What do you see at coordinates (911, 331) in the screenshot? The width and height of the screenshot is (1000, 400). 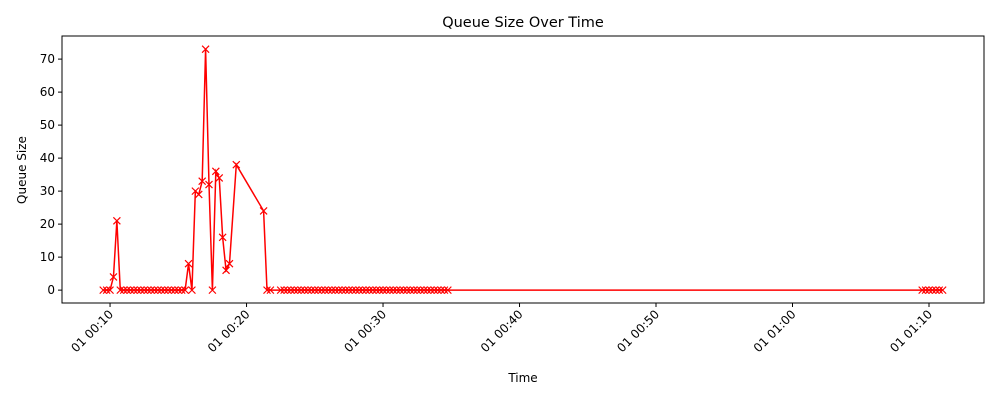 I see `x-tick-label: 01 01:10` at bounding box center [911, 331].